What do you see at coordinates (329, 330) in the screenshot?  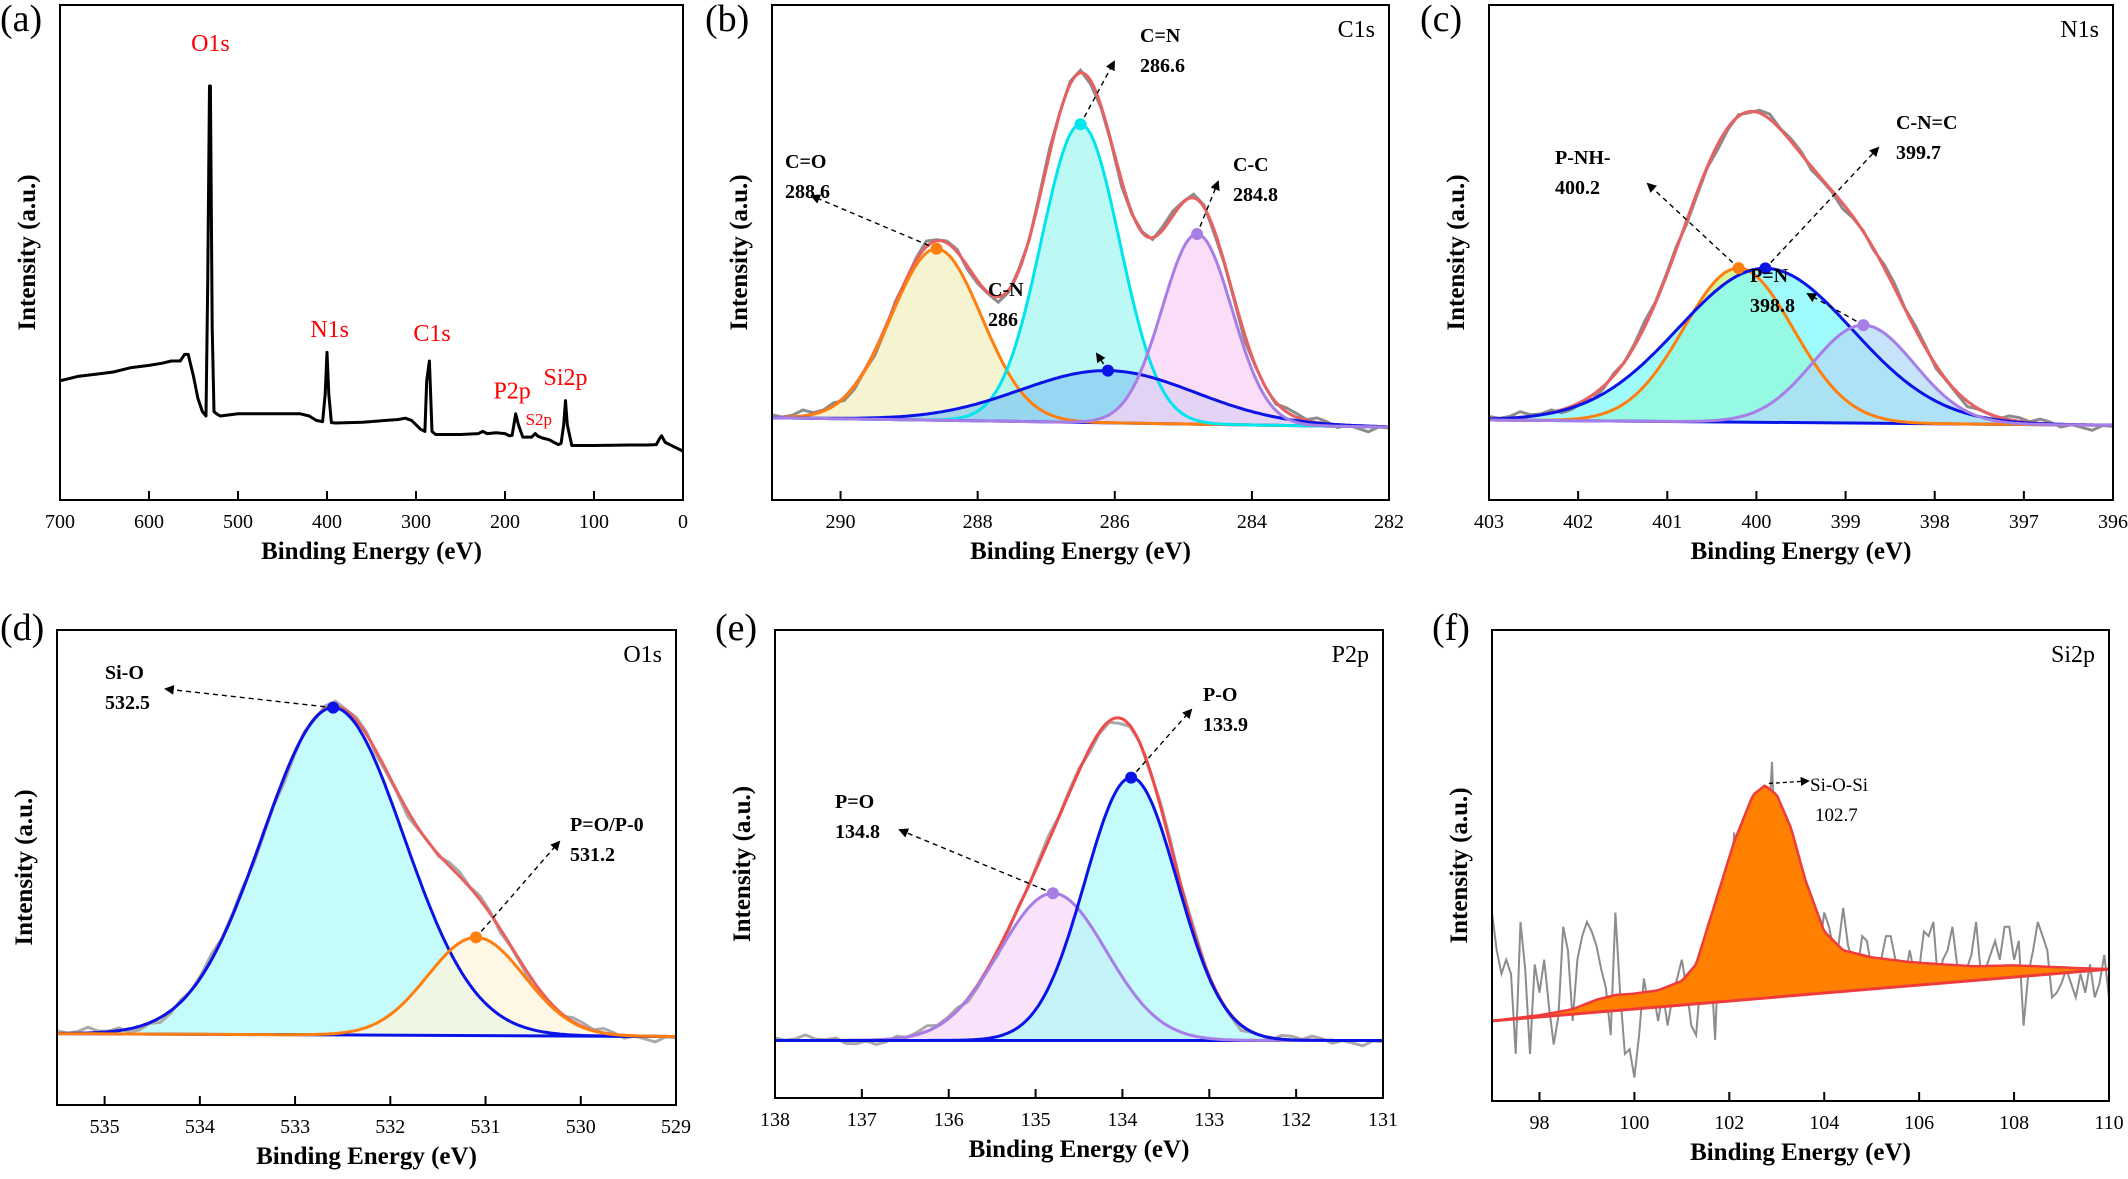 I see `panel-a-peak-label: N1s` at bounding box center [329, 330].